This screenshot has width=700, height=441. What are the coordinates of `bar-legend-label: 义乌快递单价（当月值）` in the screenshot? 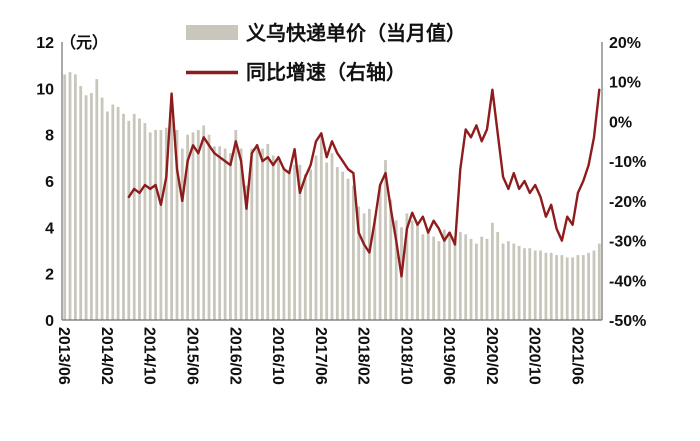 It's located at (356, 33).